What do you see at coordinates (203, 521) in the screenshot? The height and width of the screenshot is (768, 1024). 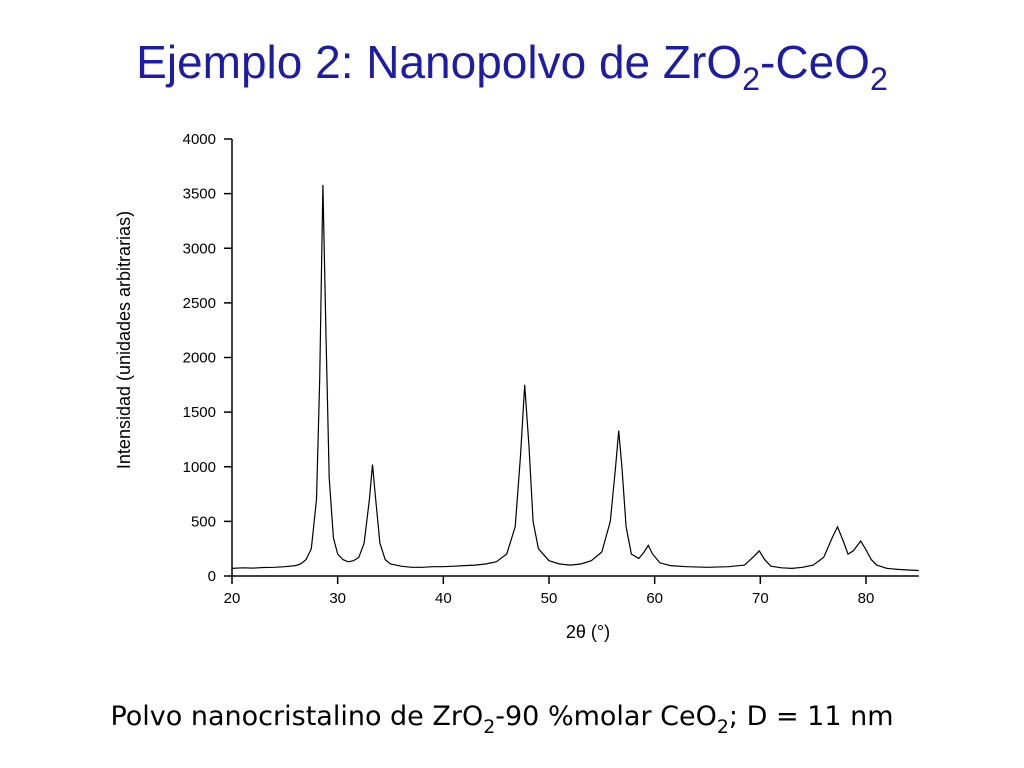 I see `y-tick-label: 500` at bounding box center [203, 521].